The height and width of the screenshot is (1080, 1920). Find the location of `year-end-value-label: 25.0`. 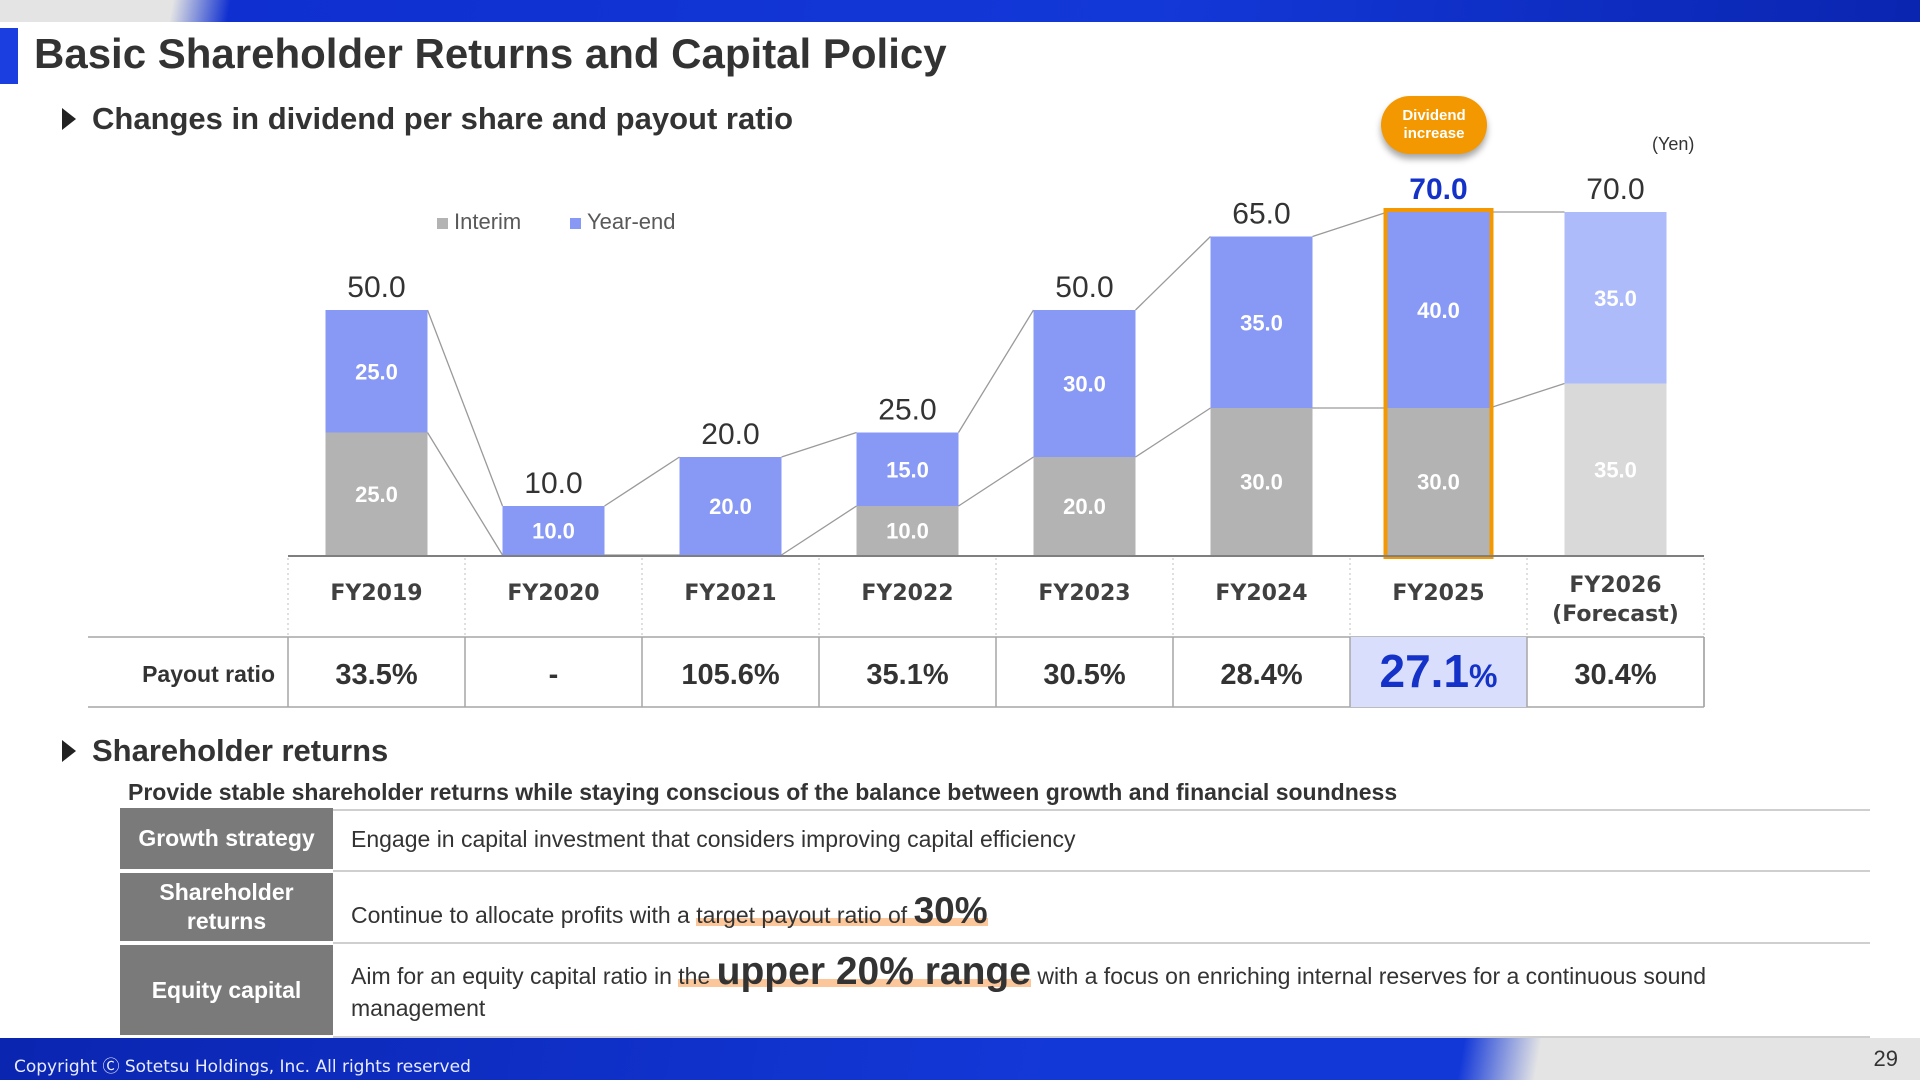

year-end-value-label: 25.0 is located at coordinates (376, 371).